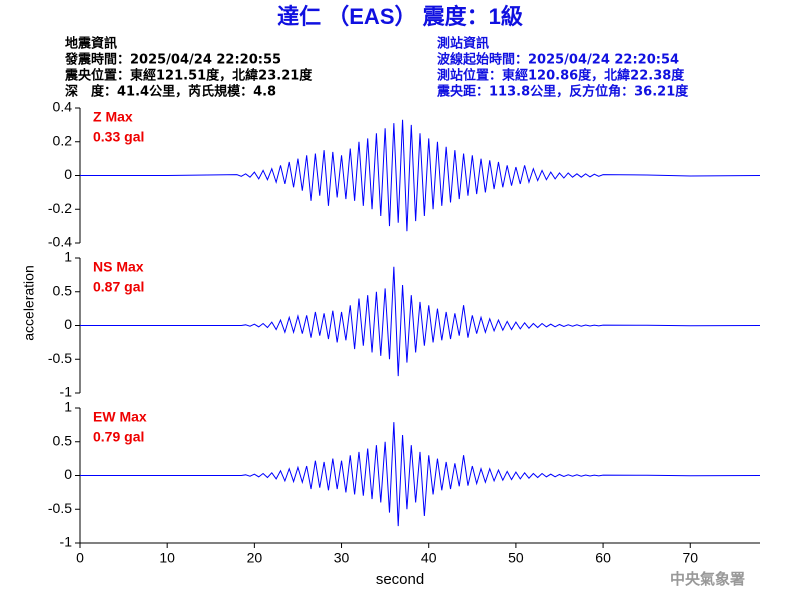 This screenshot has width=800, height=600. What do you see at coordinates (561, 76) in the screenshot?
I see `info-line: 測站位置：東經120.86度，北緯22.38度` at bounding box center [561, 76].